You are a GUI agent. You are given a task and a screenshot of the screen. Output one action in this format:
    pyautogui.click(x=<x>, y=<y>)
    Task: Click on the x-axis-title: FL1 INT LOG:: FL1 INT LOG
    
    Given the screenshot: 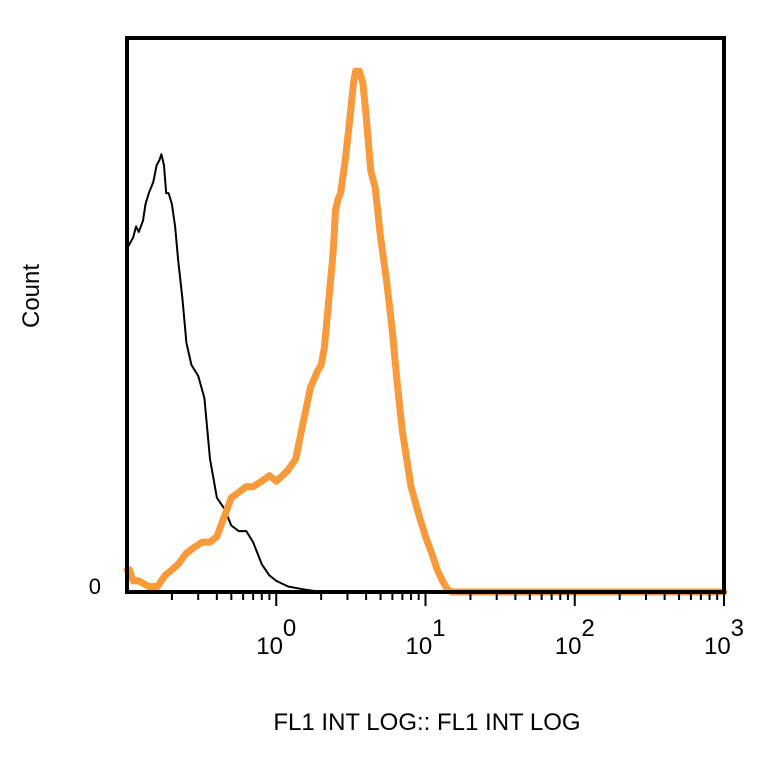 What is the action you would take?
    pyautogui.click(x=426, y=722)
    